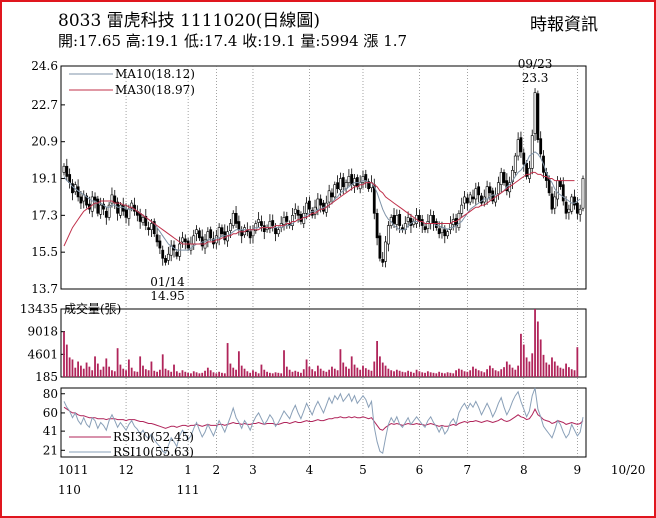 The image size is (656, 518). What do you see at coordinates (125, 470) in the screenshot?
I see `x-month-label: 12` at bounding box center [125, 470].